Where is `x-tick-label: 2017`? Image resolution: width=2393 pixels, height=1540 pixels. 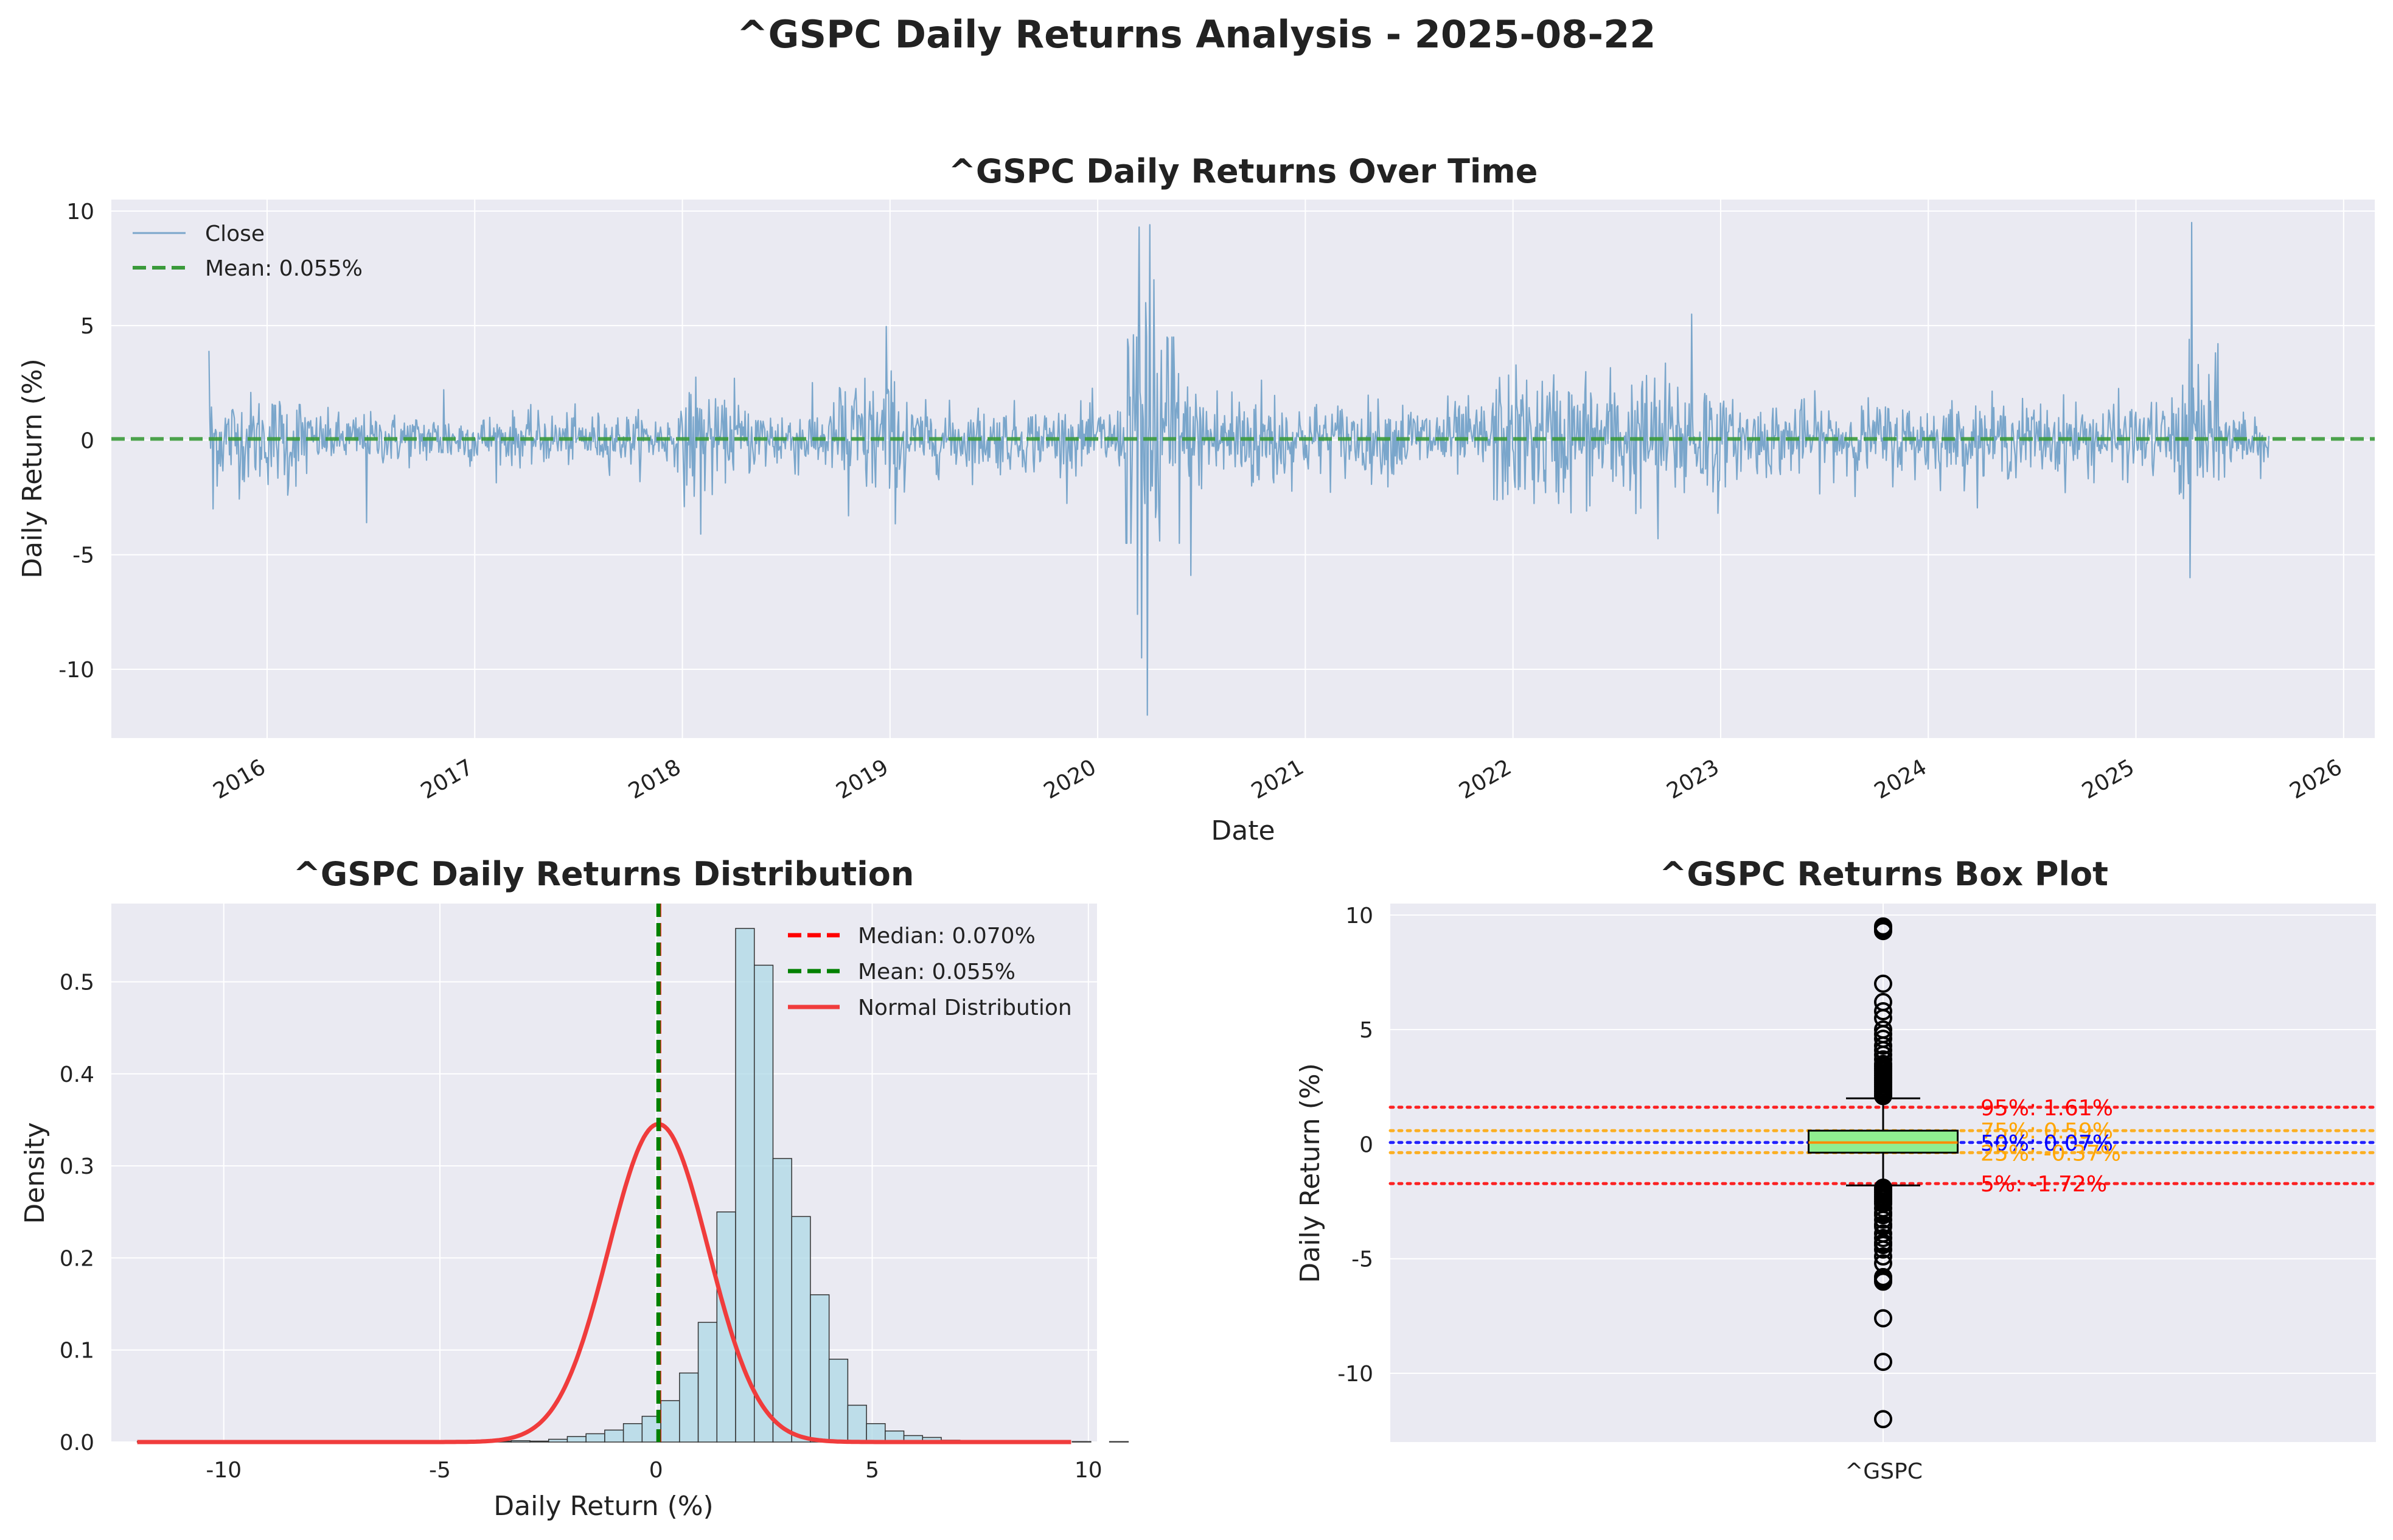
x-tick-label: 2017 is located at coordinates (447, 779).